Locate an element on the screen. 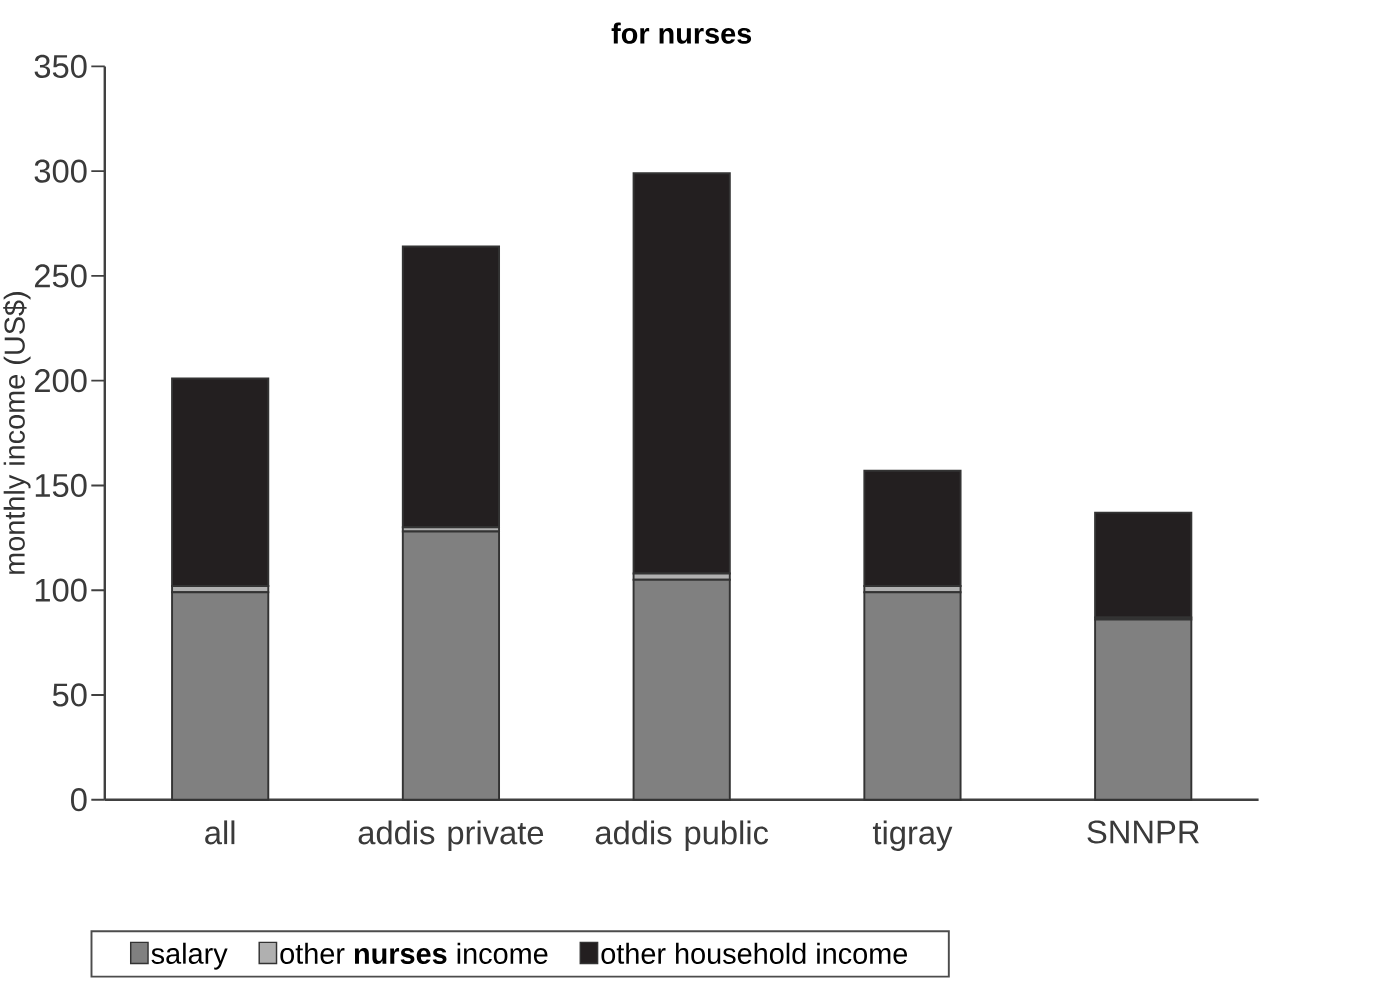 Image resolution: width=1374 pixels, height=1002 pixels. y-tick-label: 150 is located at coordinates (61, 485).